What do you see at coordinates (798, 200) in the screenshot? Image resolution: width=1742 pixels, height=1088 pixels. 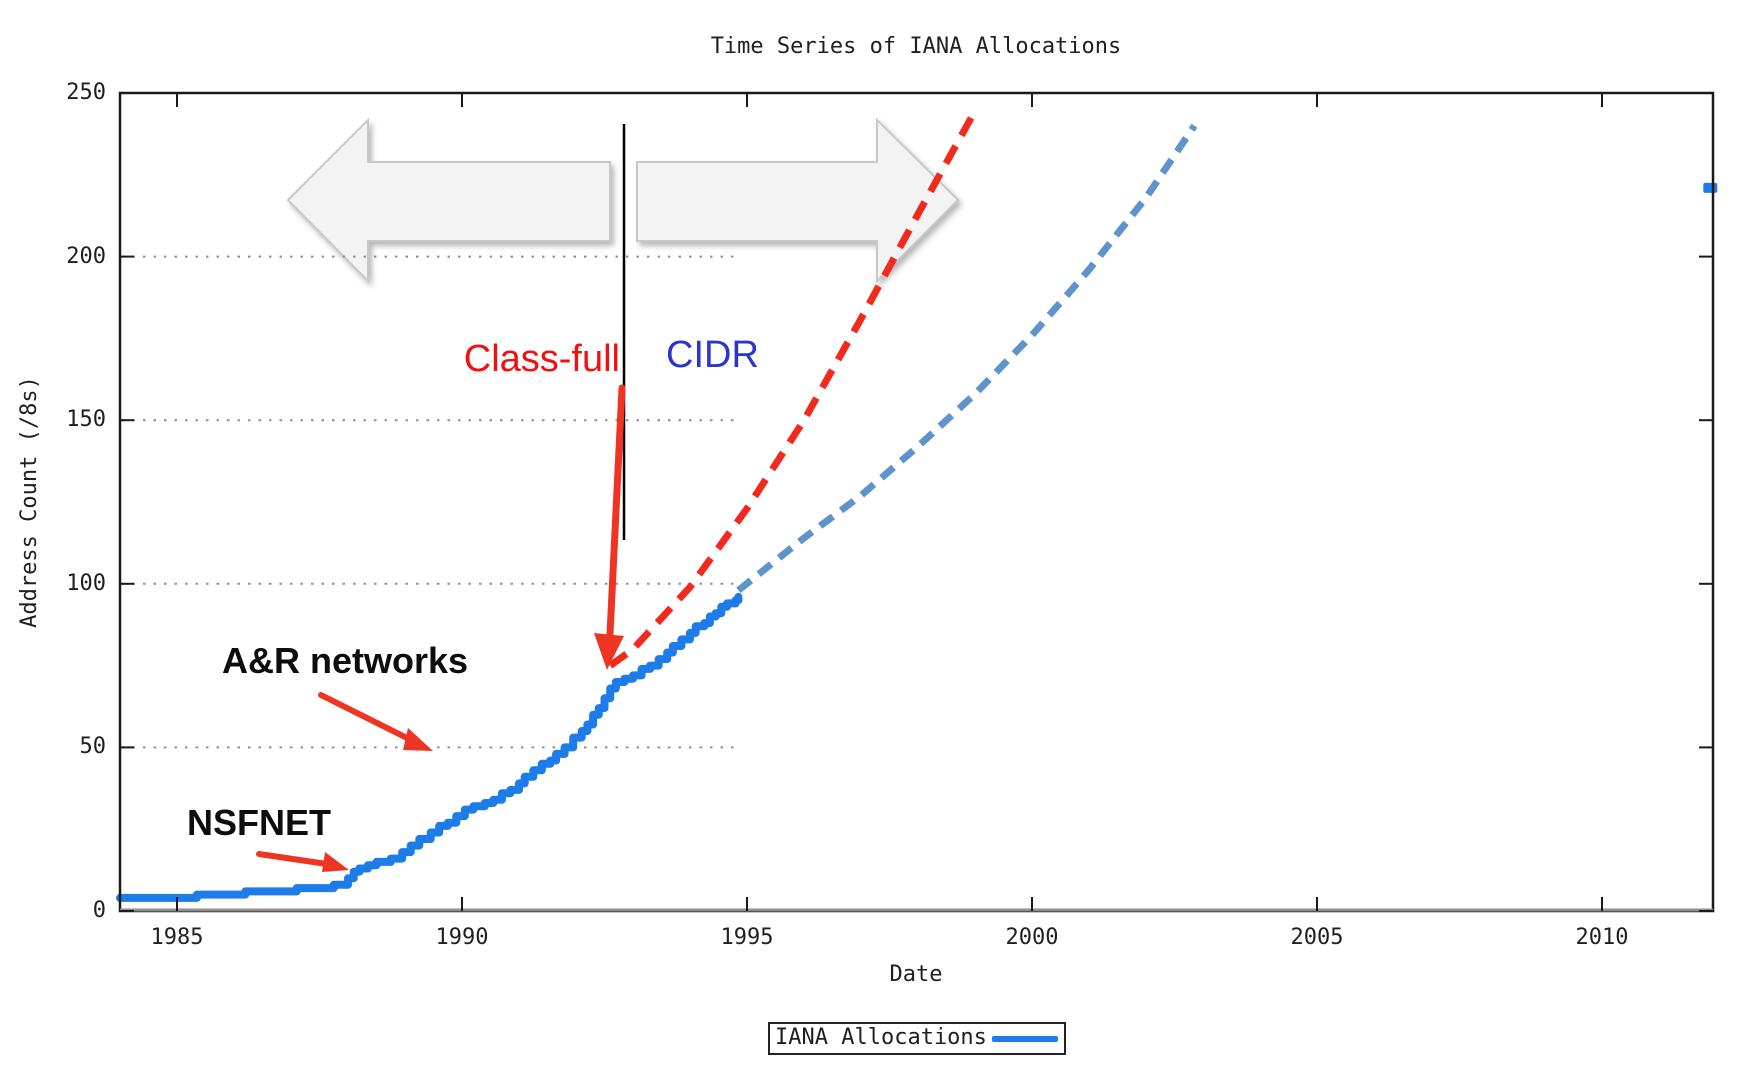 I see `right-era-block-arrow-icon` at bounding box center [798, 200].